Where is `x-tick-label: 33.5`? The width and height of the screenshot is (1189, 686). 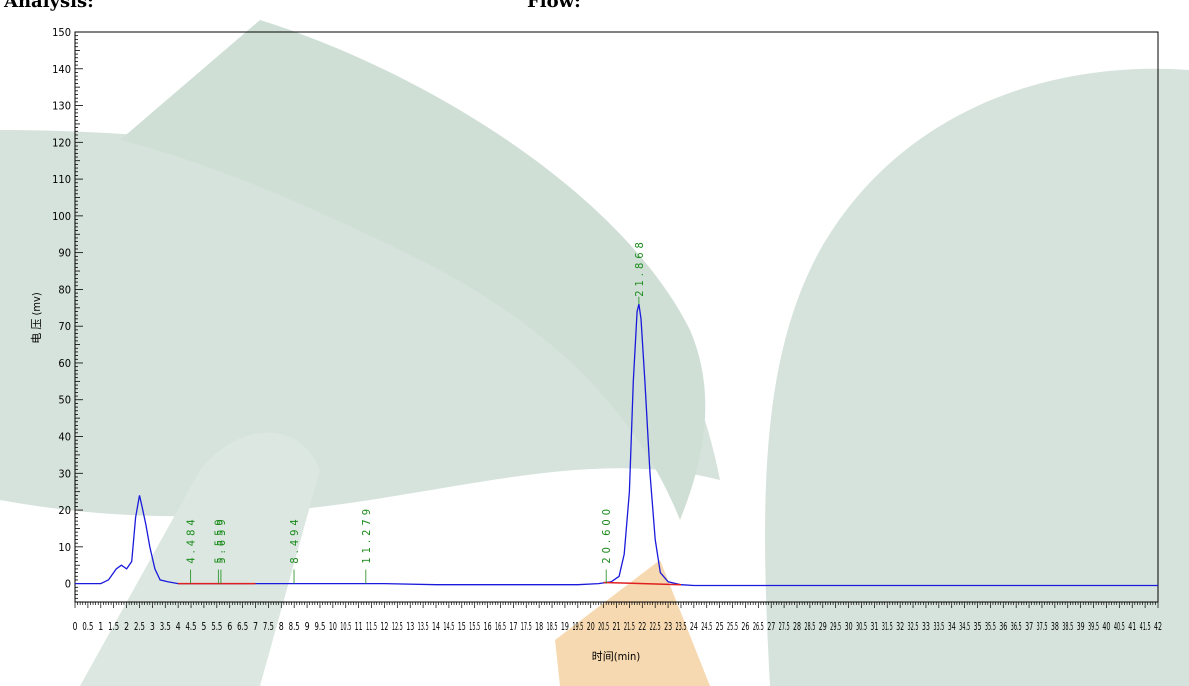 x-tick-label: 33.5 is located at coordinates (938, 626).